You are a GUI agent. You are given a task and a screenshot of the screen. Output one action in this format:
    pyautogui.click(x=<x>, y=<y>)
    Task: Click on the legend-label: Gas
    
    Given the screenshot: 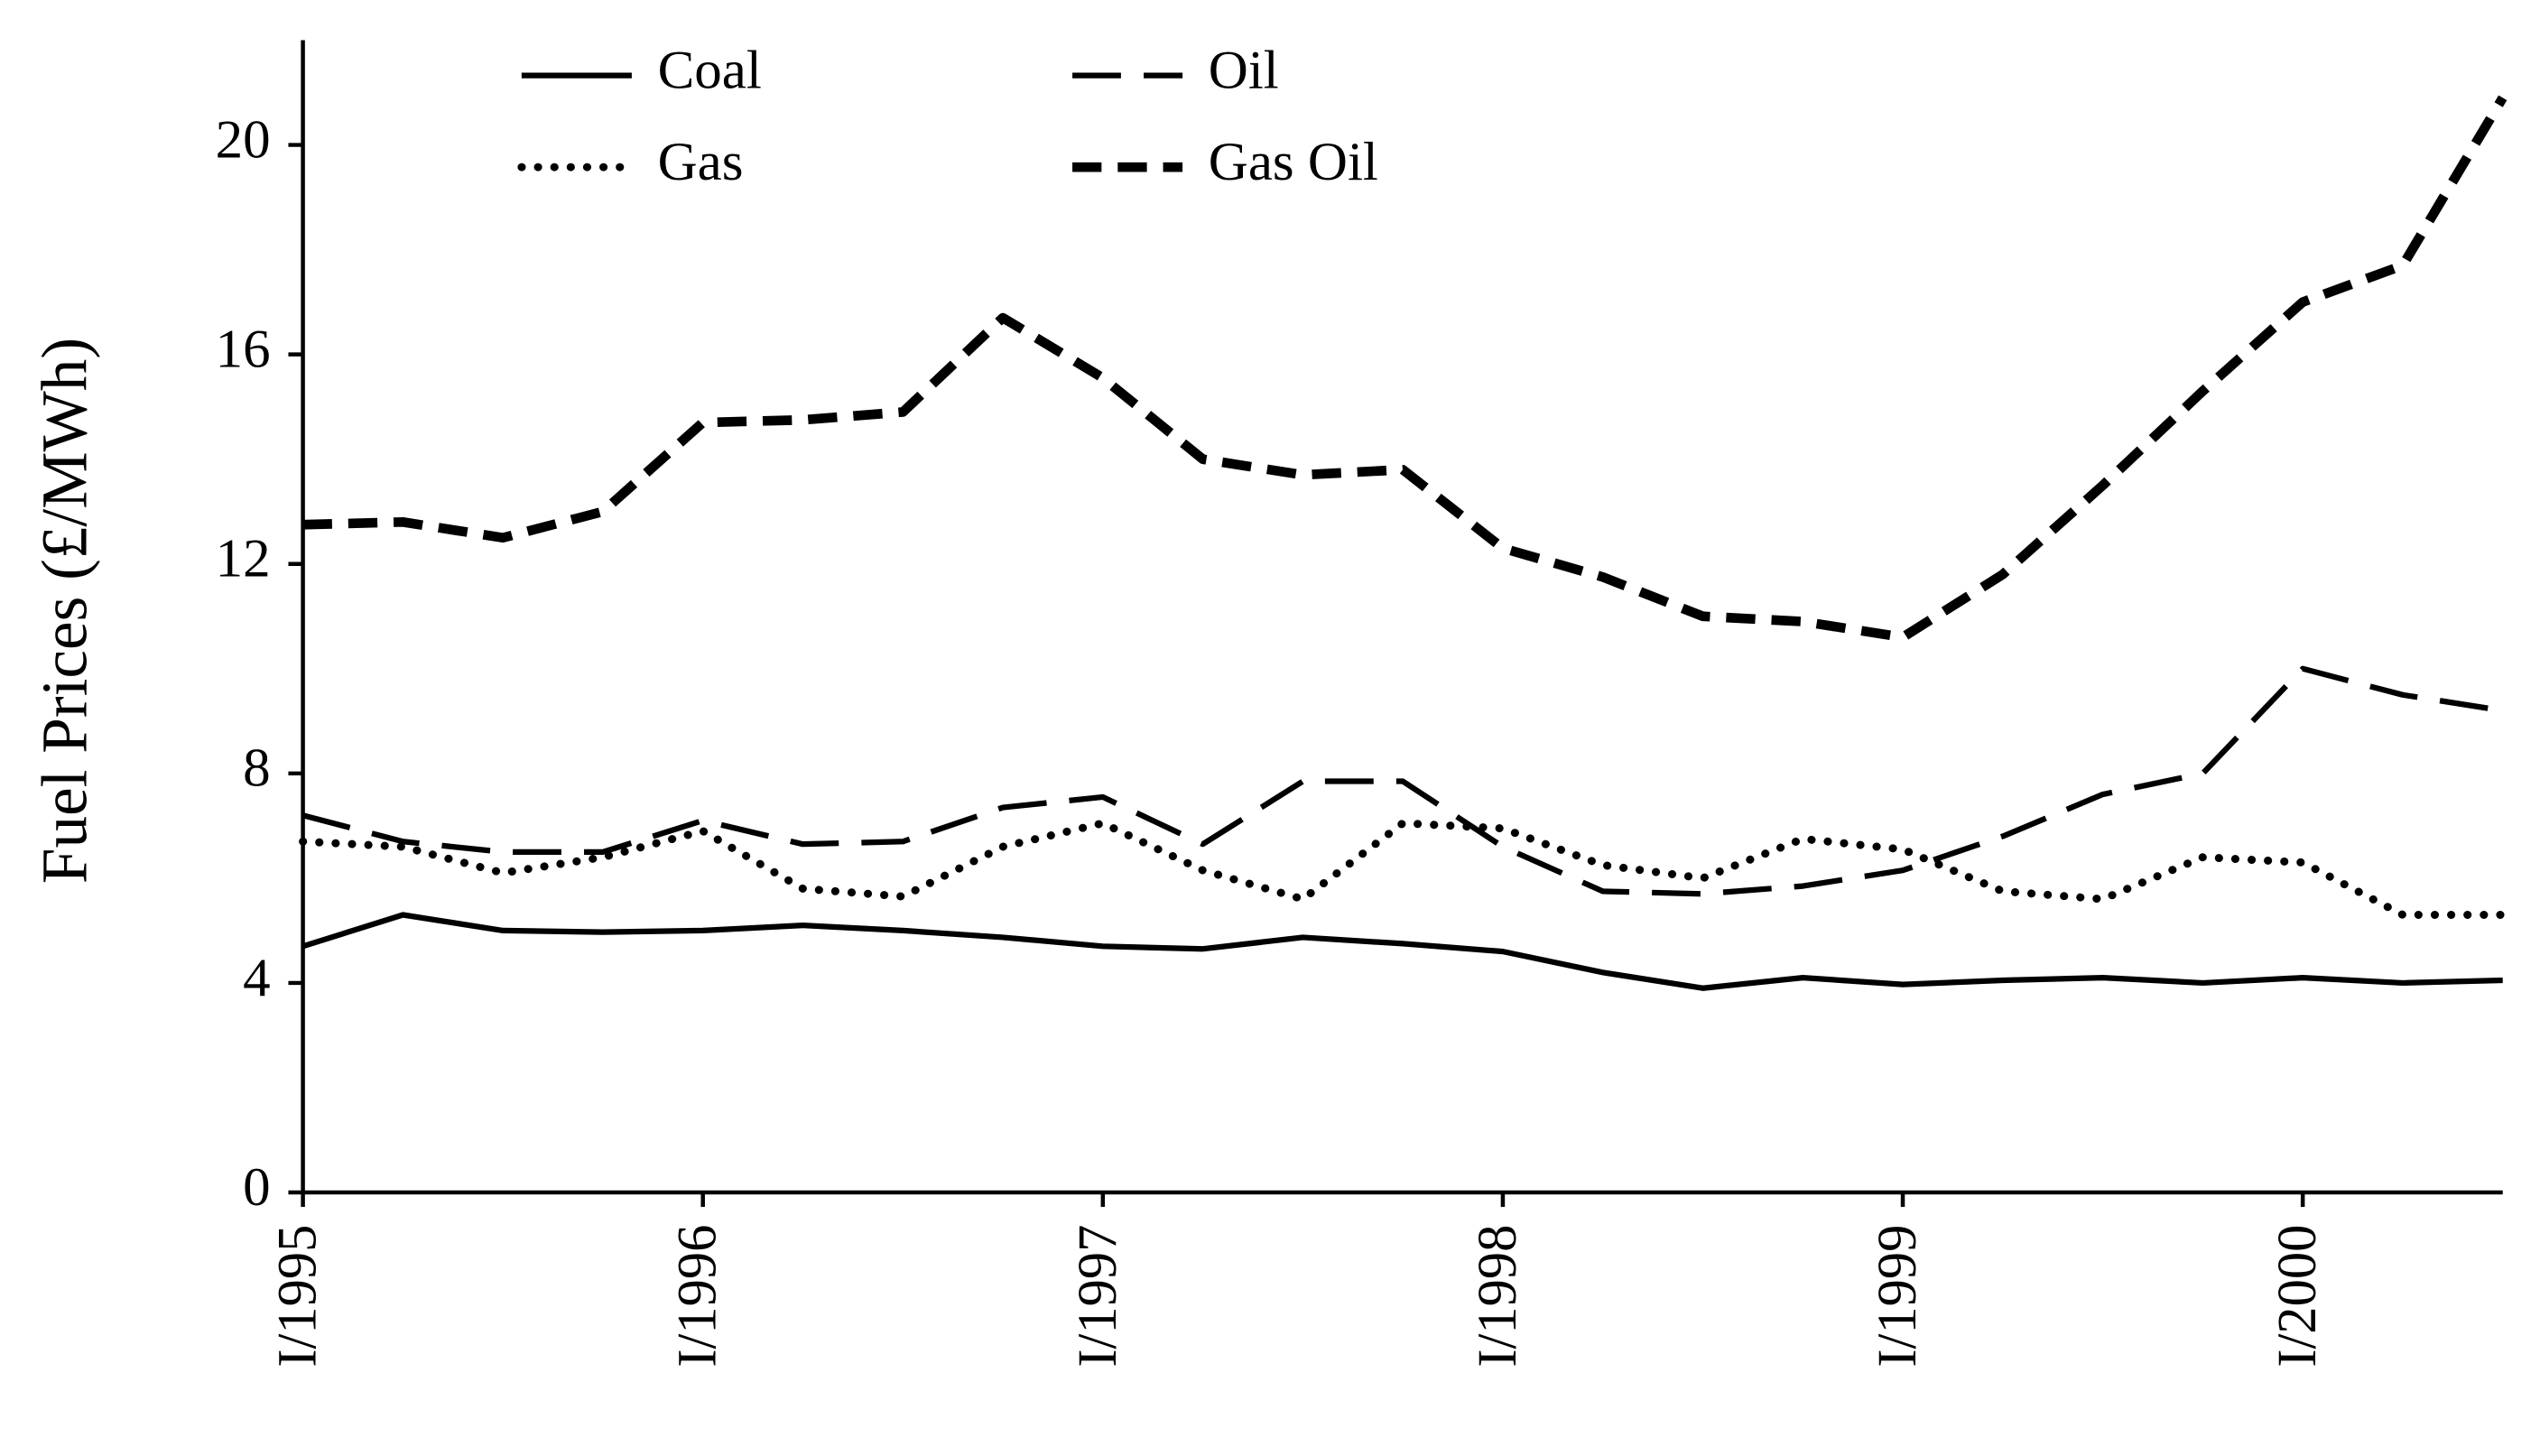 What is the action you would take?
    pyautogui.click(x=701, y=162)
    